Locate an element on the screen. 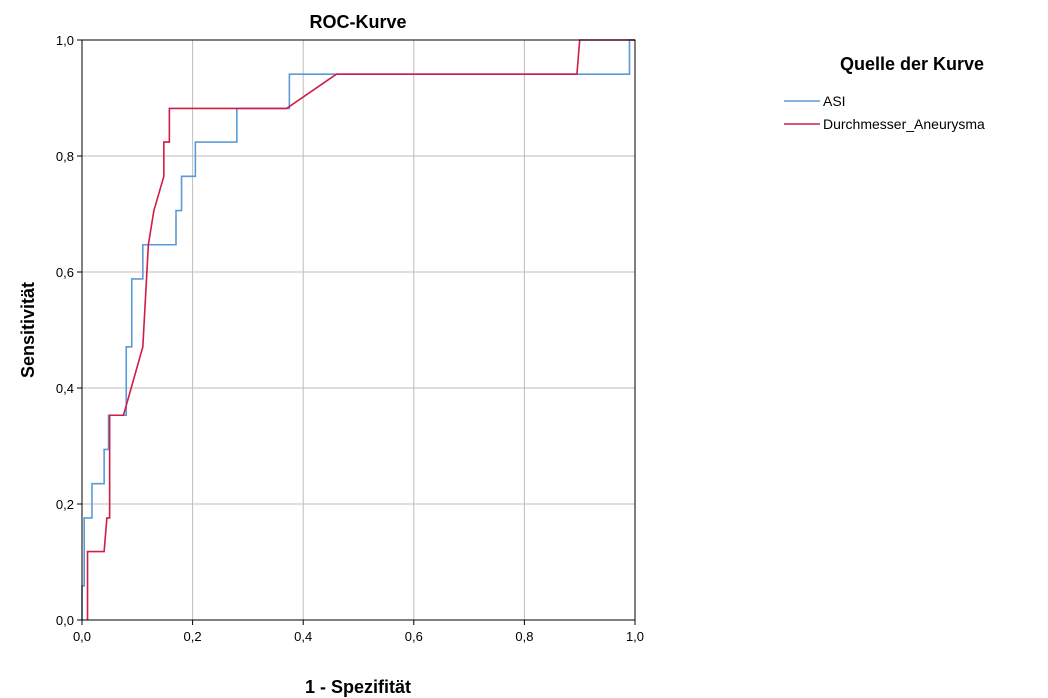 Image resolution: width=1048 pixels, height=698 pixels. legend-title: Quelle der Kurve is located at coordinates (912, 64).